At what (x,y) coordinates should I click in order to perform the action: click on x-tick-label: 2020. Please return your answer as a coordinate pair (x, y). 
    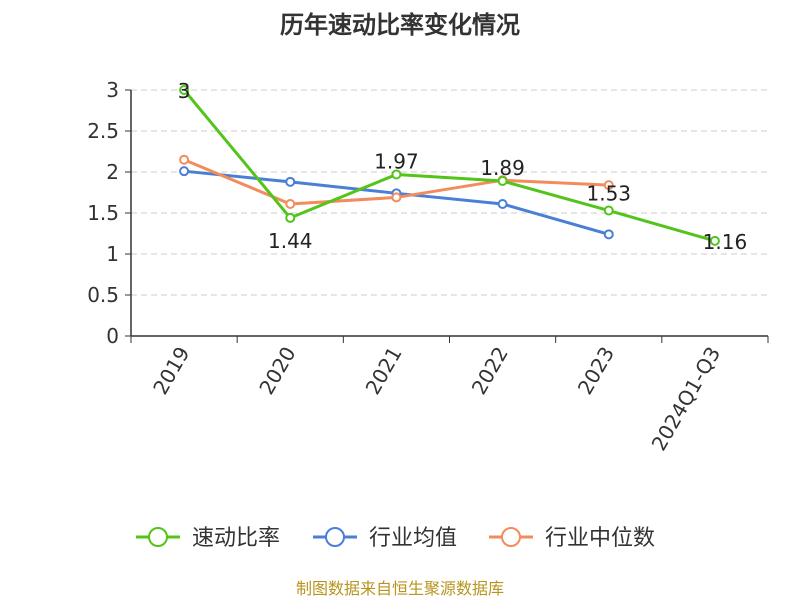
    Looking at the image, I should click on (277, 371).